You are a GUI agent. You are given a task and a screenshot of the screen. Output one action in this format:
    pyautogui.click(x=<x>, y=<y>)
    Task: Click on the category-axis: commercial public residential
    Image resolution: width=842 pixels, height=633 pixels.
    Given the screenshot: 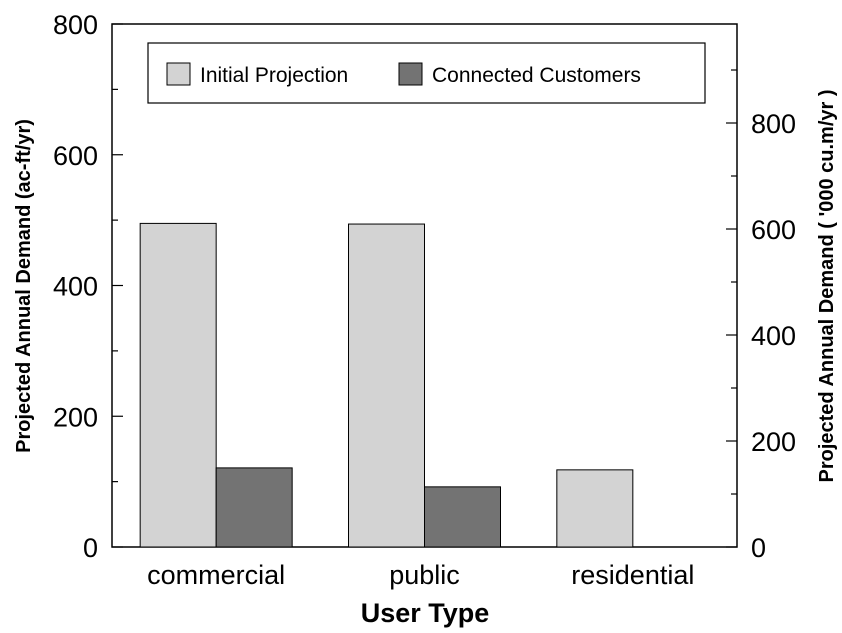 What is the action you would take?
    pyautogui.click(x=420, y=575)
    